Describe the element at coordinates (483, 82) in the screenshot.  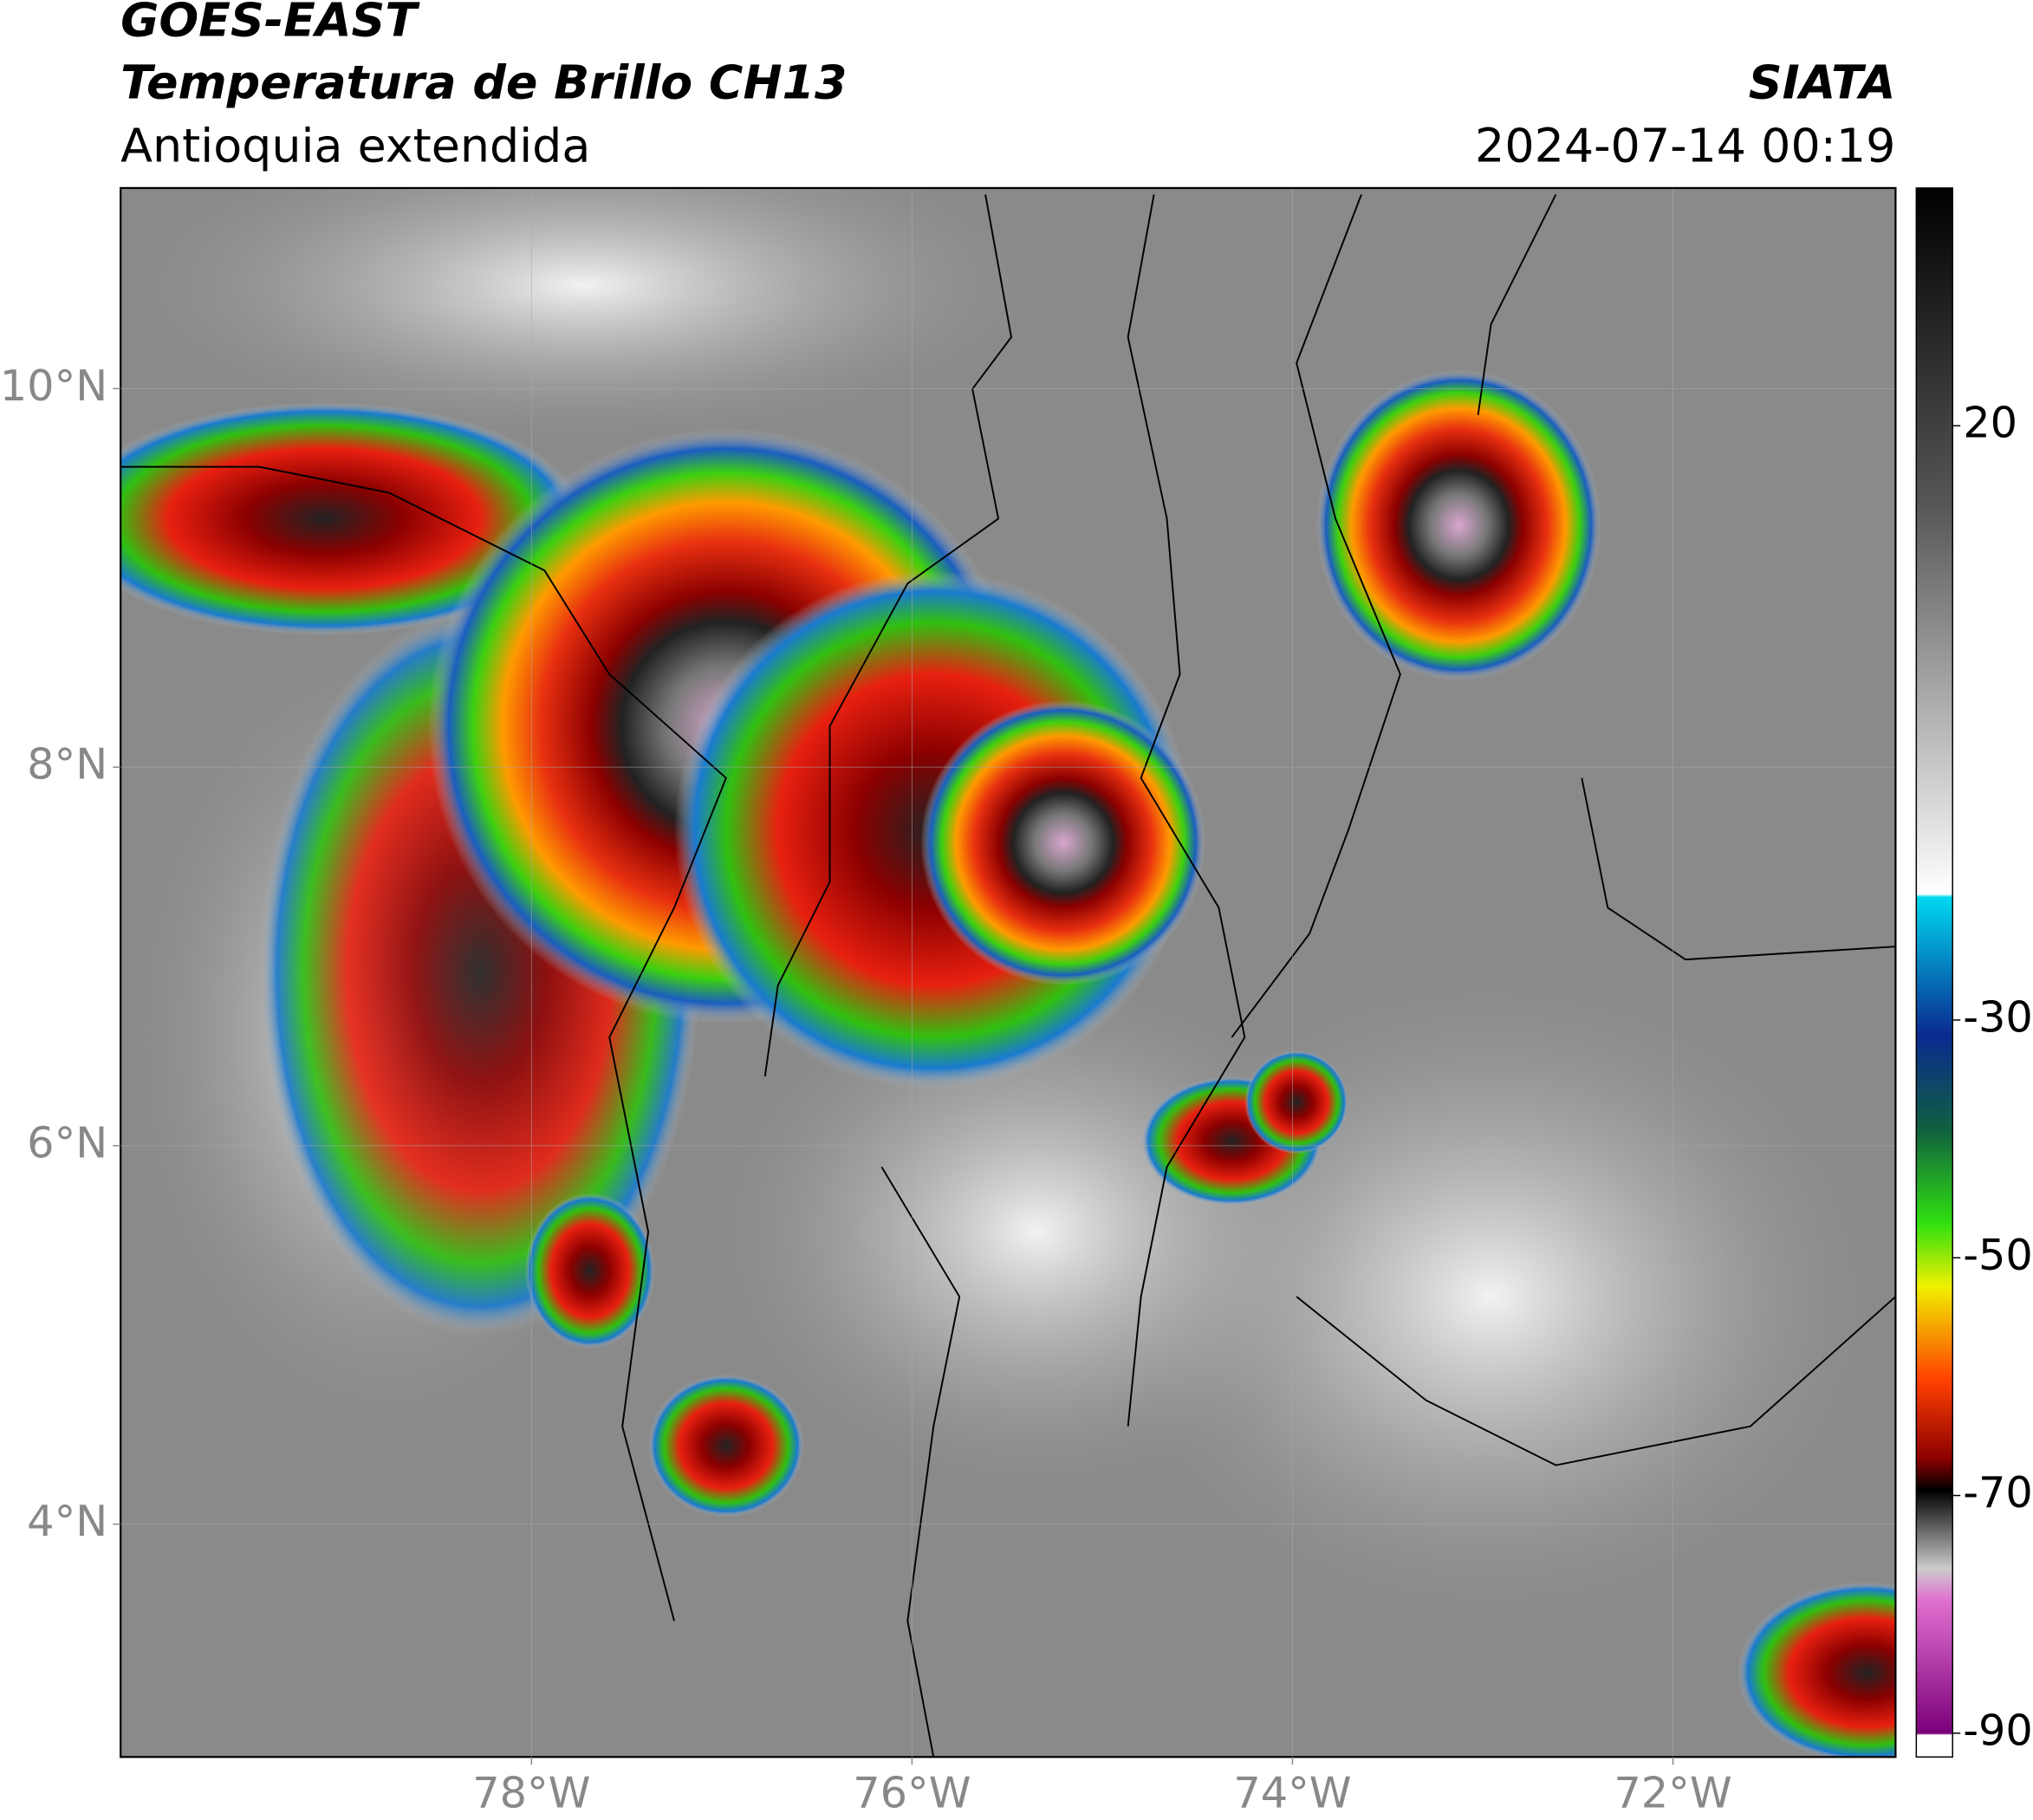
I see `subtitle: Temperatura de Brillo CH13` at that location.